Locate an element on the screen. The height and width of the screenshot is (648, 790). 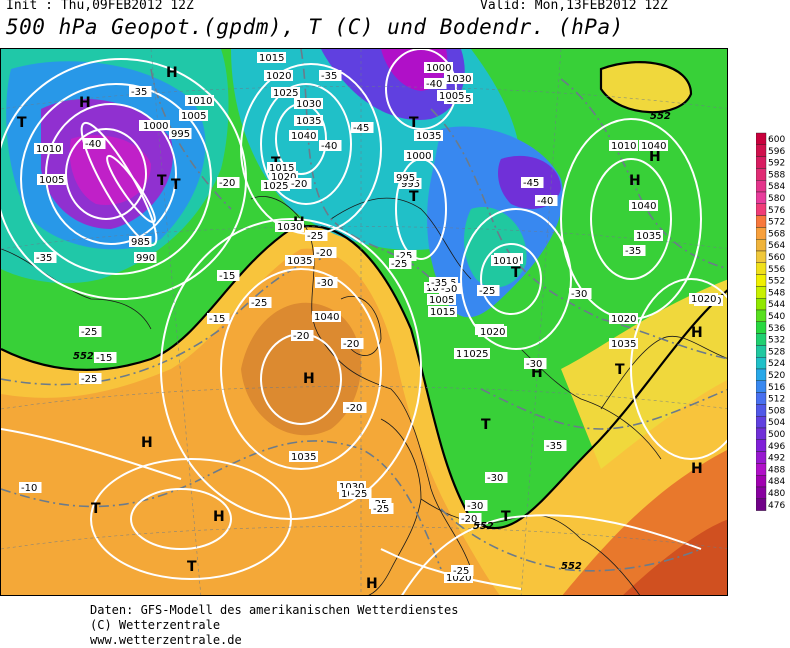
isobar-label: 1010 is located at coordinates (505, 261).